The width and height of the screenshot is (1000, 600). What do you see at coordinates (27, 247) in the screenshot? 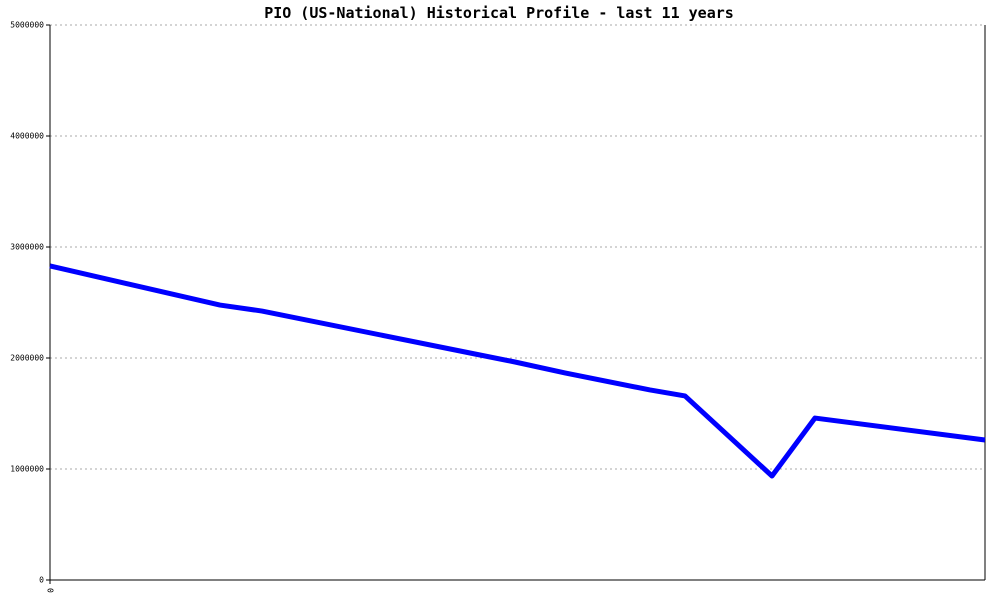
I see `y-tick-label: 3000000` at bounding box center [27, 247].